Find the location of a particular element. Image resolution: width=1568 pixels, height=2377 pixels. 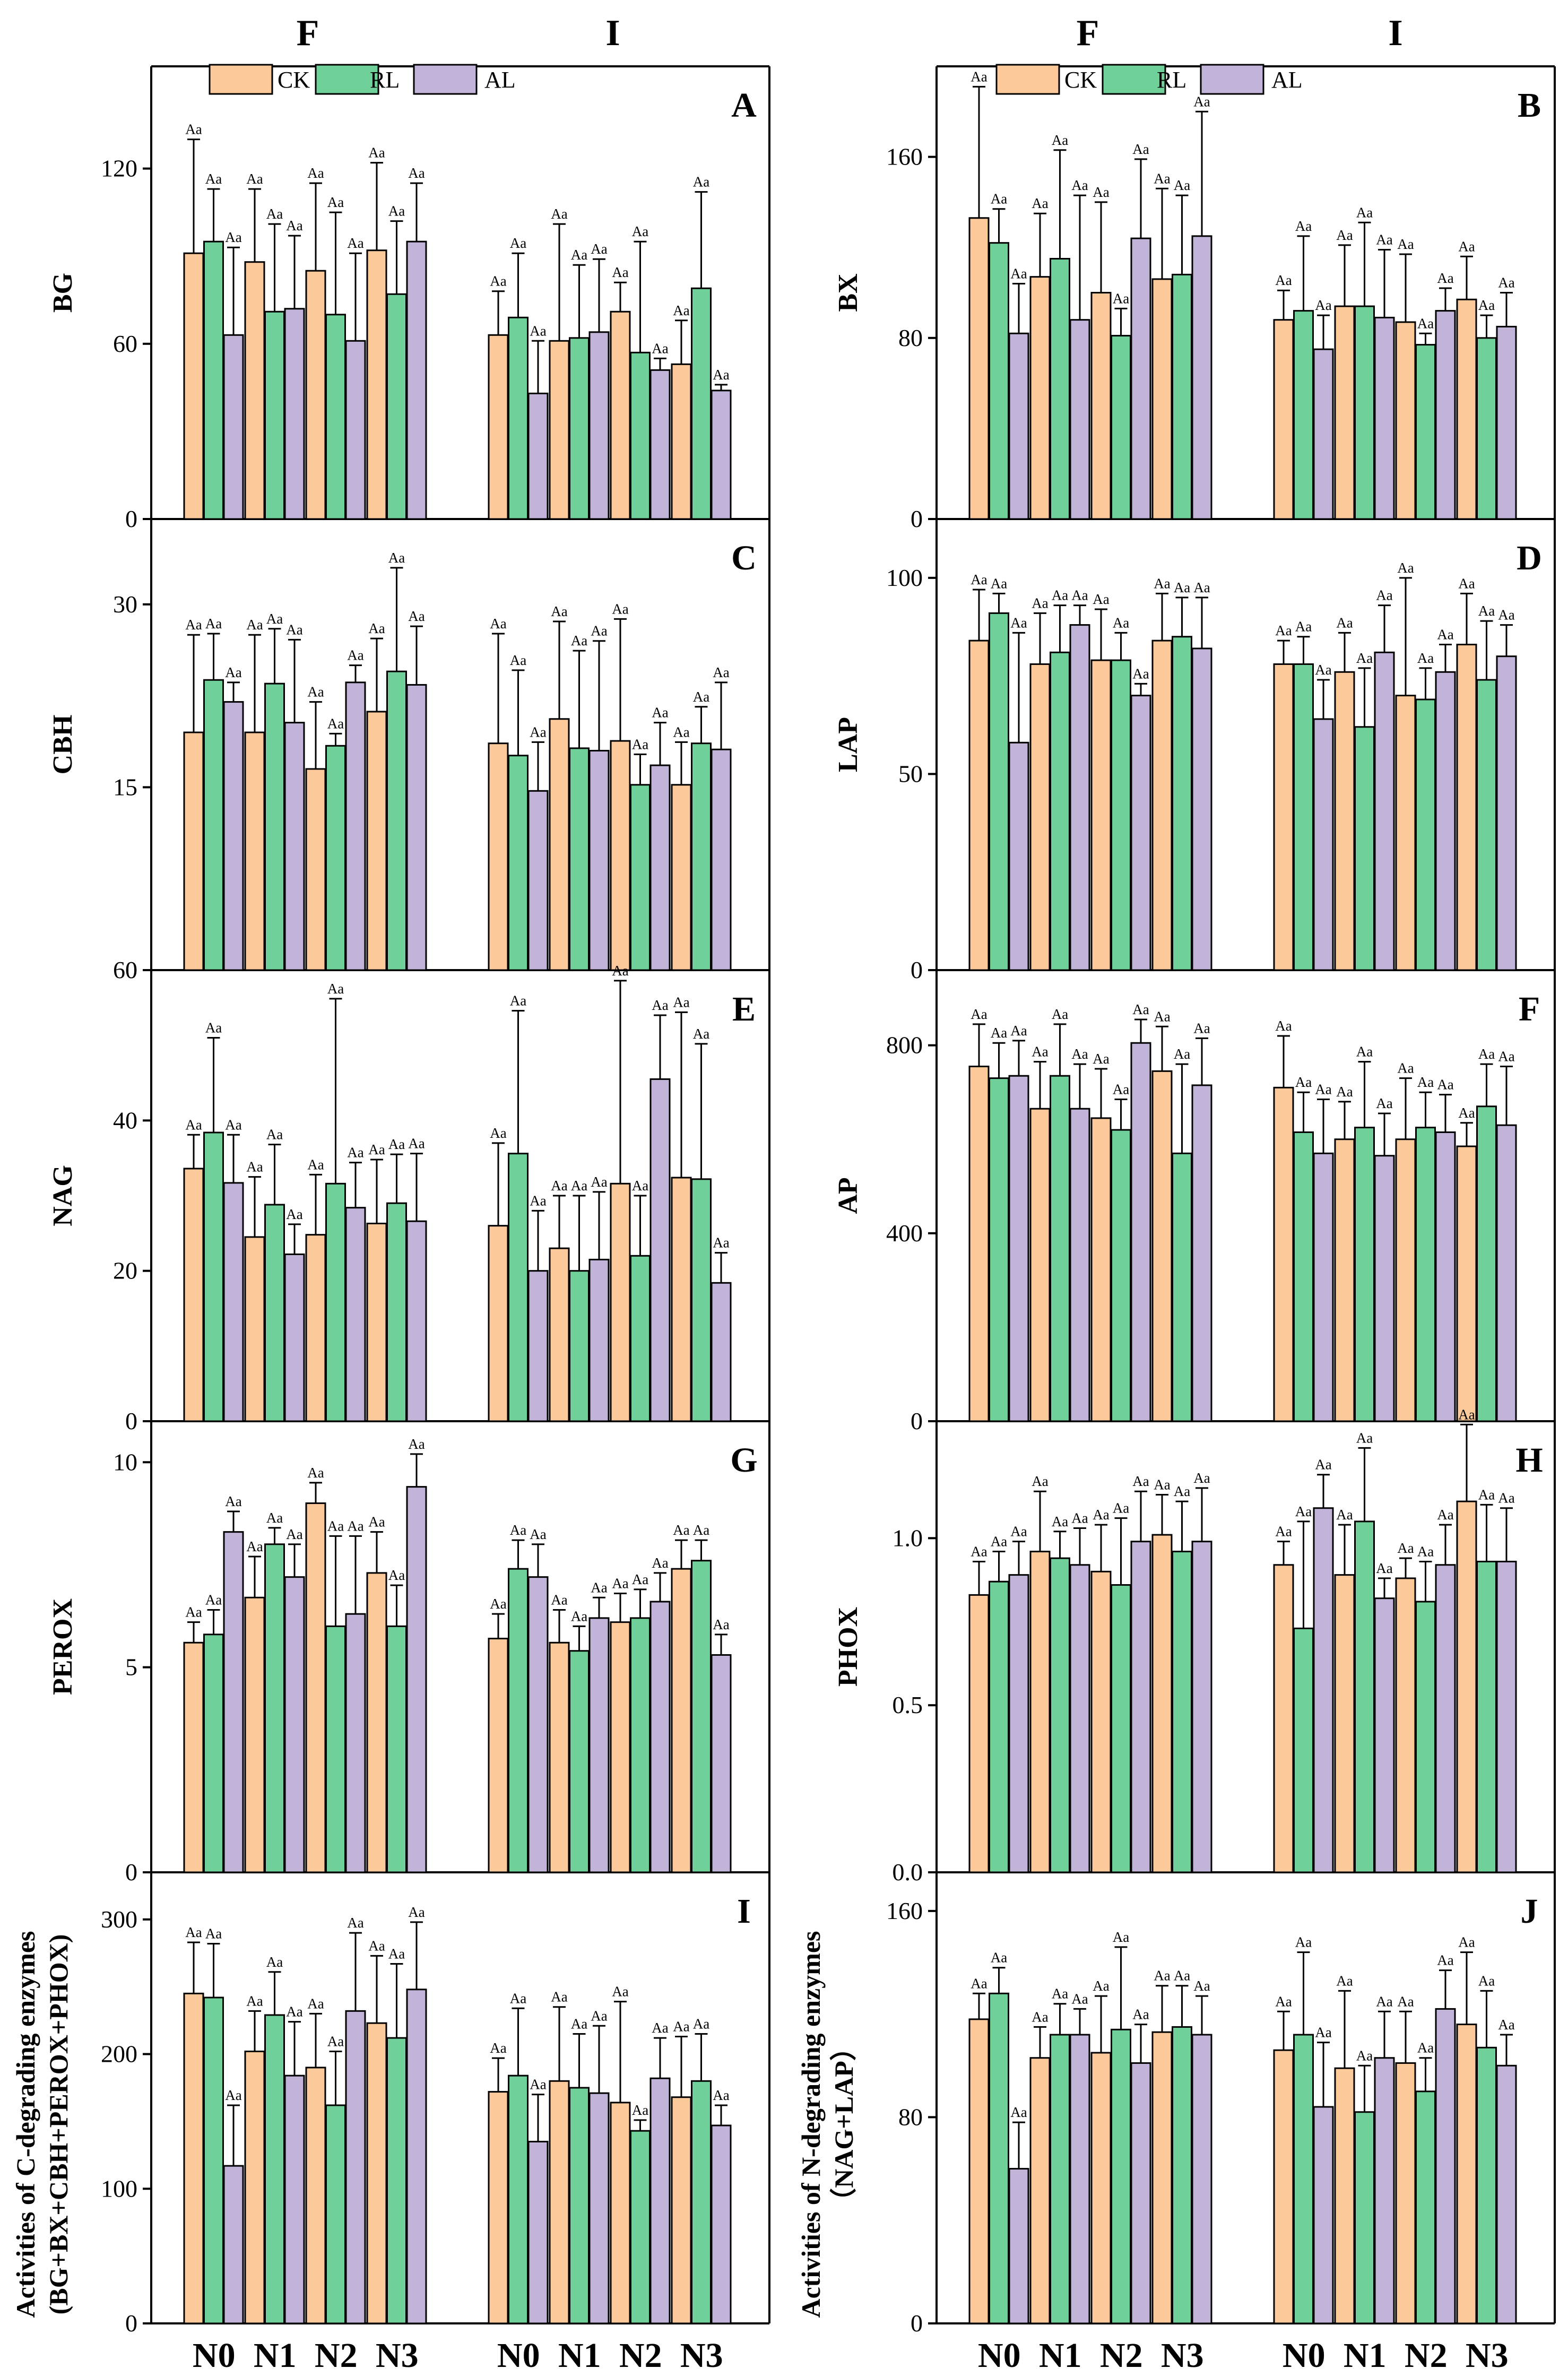

panel-letter: D is located at coordinates (1529, 558).